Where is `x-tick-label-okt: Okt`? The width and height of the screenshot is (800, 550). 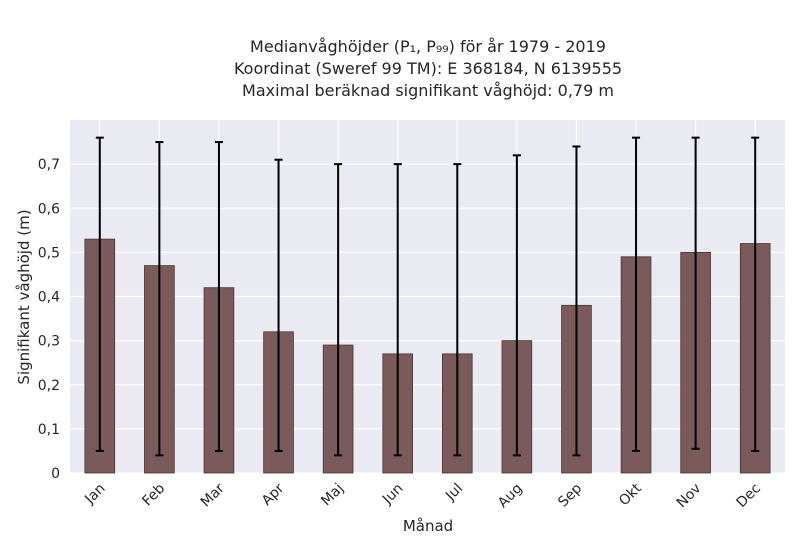
x-tick-label-okt: Okt is located at coordinates (630, 494).